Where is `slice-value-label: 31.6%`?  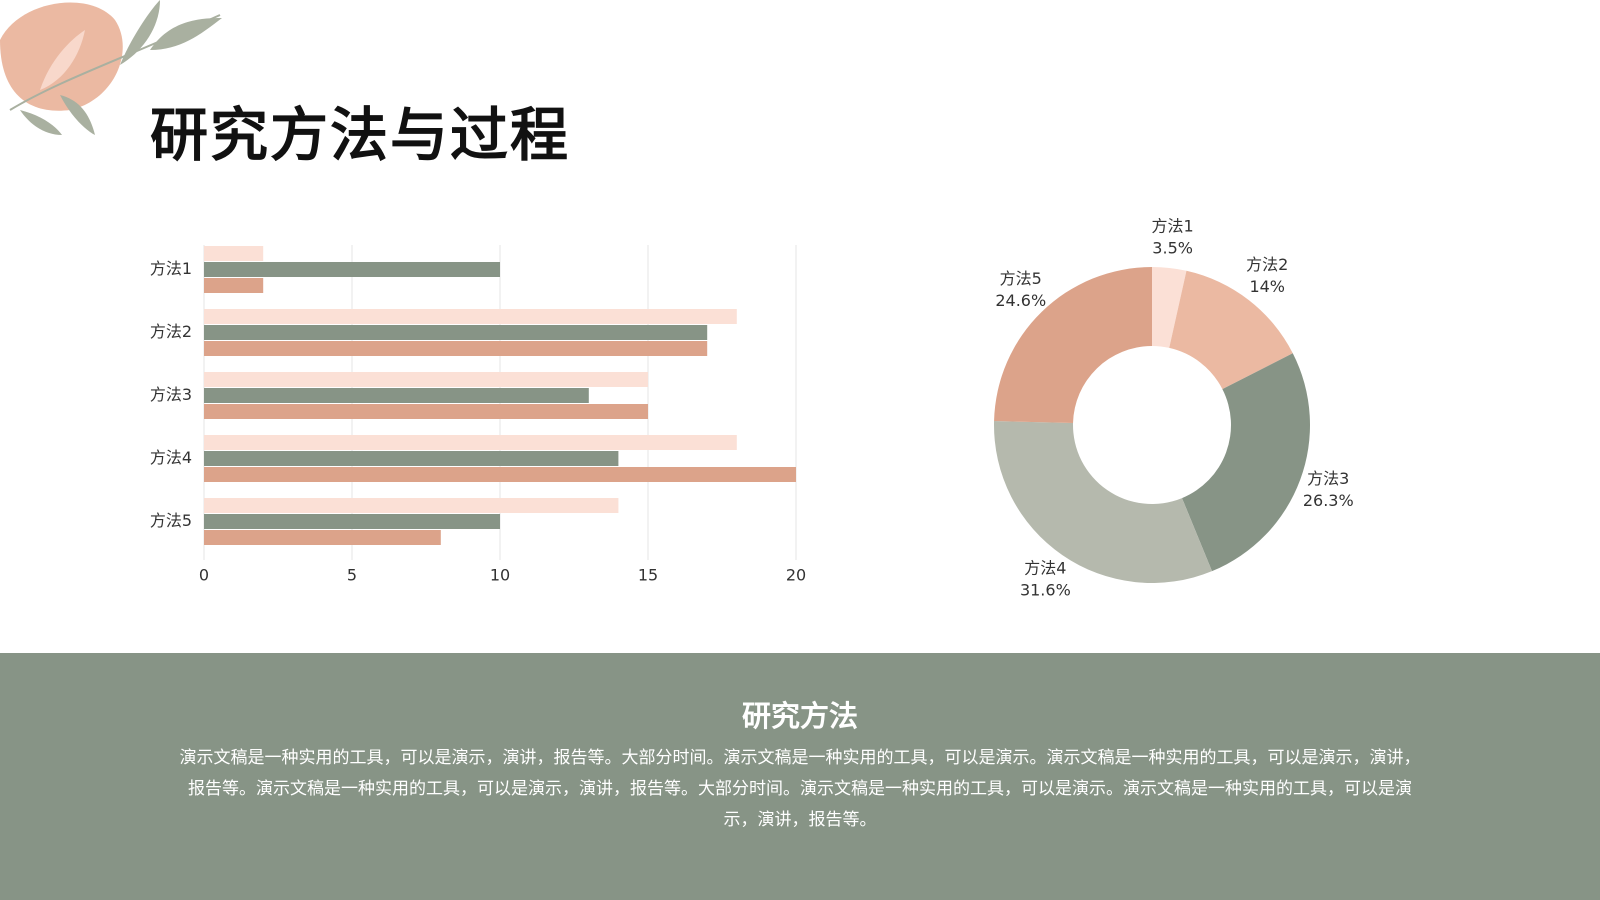
slice-value-label: 31.6% is located at coordinates (1045, 589).